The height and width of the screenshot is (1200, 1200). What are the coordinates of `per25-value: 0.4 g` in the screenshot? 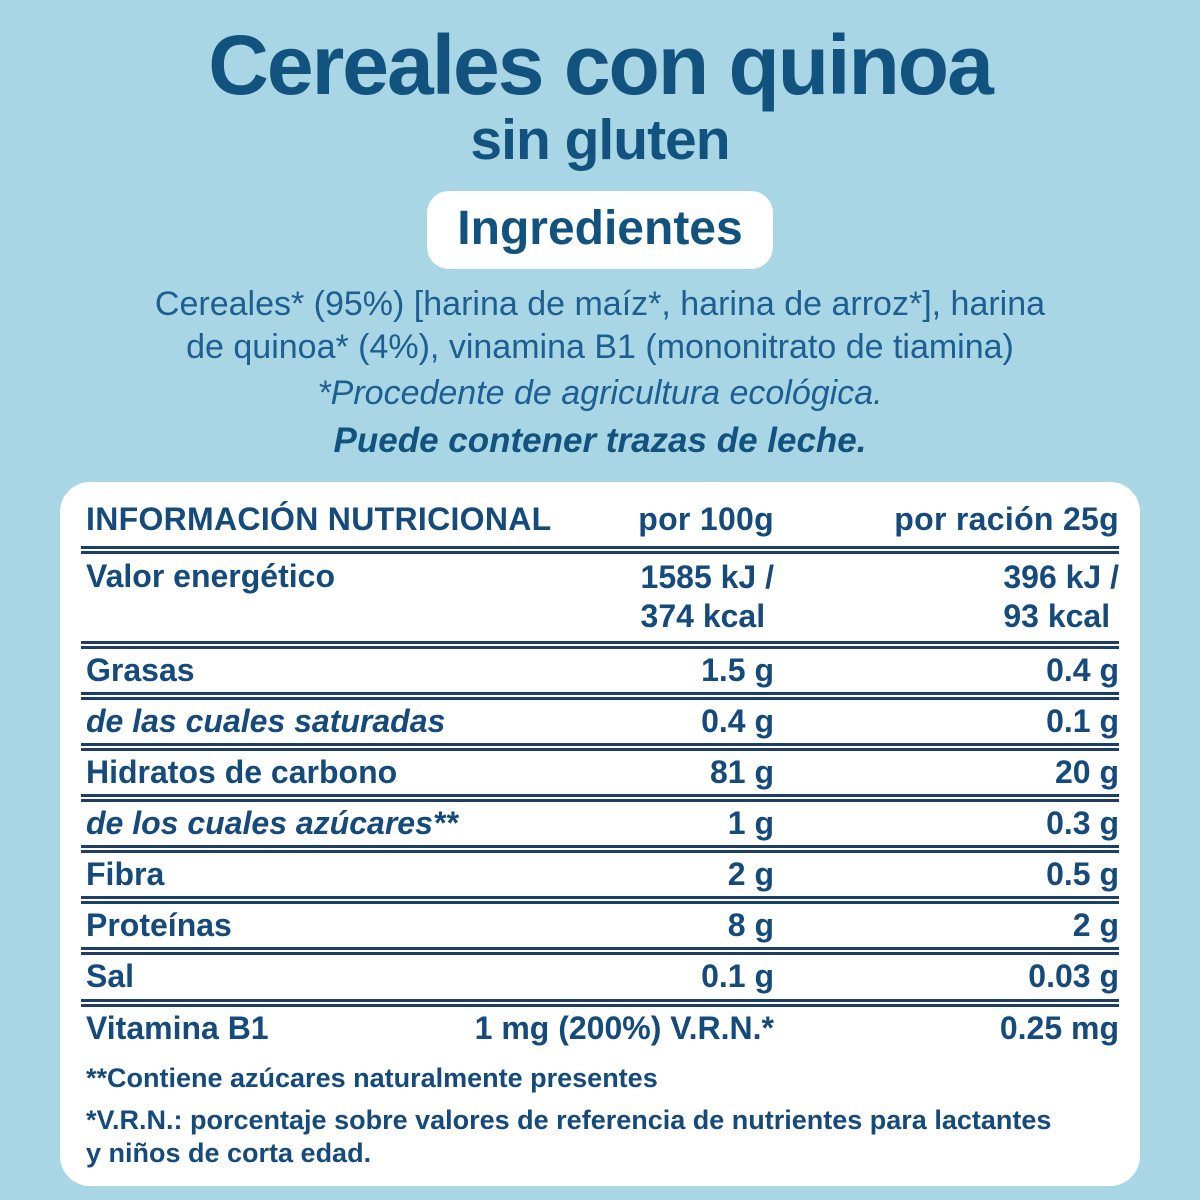 It's located at (1082, 669).